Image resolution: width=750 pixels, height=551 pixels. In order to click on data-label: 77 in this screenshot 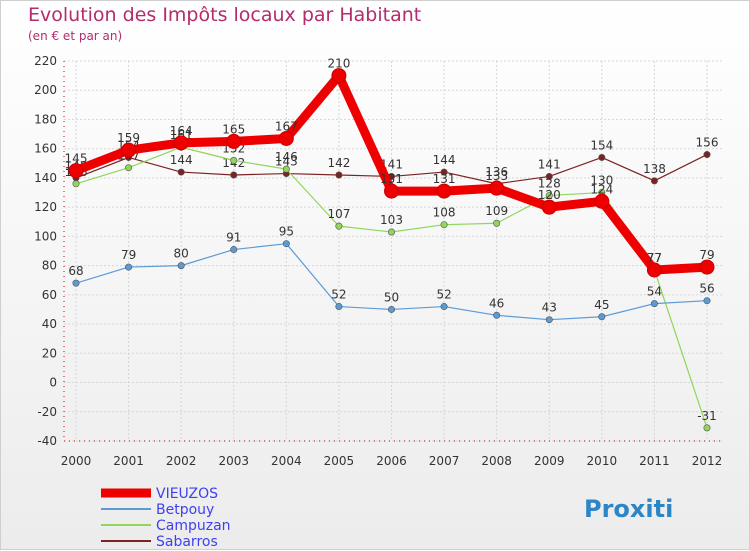, I will do `click(654, 258)`.